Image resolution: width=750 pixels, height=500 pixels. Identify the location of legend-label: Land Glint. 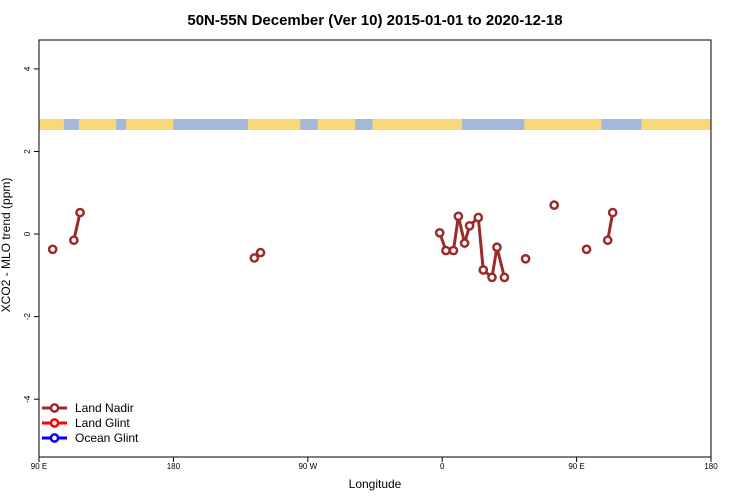
(102, 423).